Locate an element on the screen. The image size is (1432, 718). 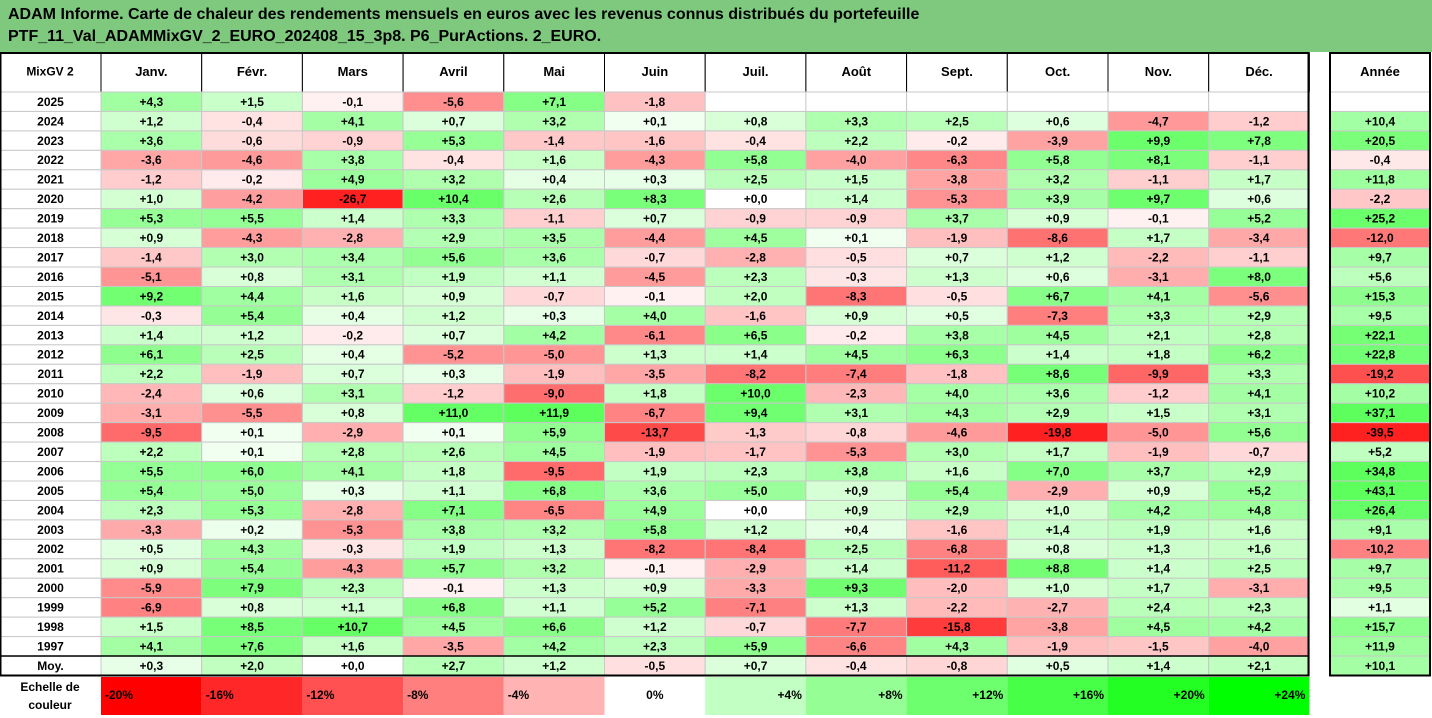
month-header: Août is located at coordinates (856, 71).